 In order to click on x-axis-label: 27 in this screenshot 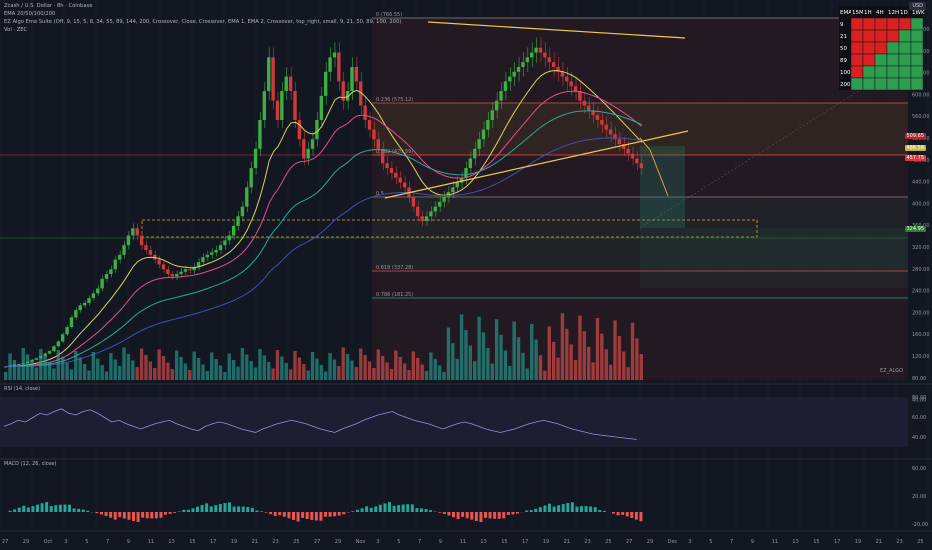, I will do `click(317, 542)`.